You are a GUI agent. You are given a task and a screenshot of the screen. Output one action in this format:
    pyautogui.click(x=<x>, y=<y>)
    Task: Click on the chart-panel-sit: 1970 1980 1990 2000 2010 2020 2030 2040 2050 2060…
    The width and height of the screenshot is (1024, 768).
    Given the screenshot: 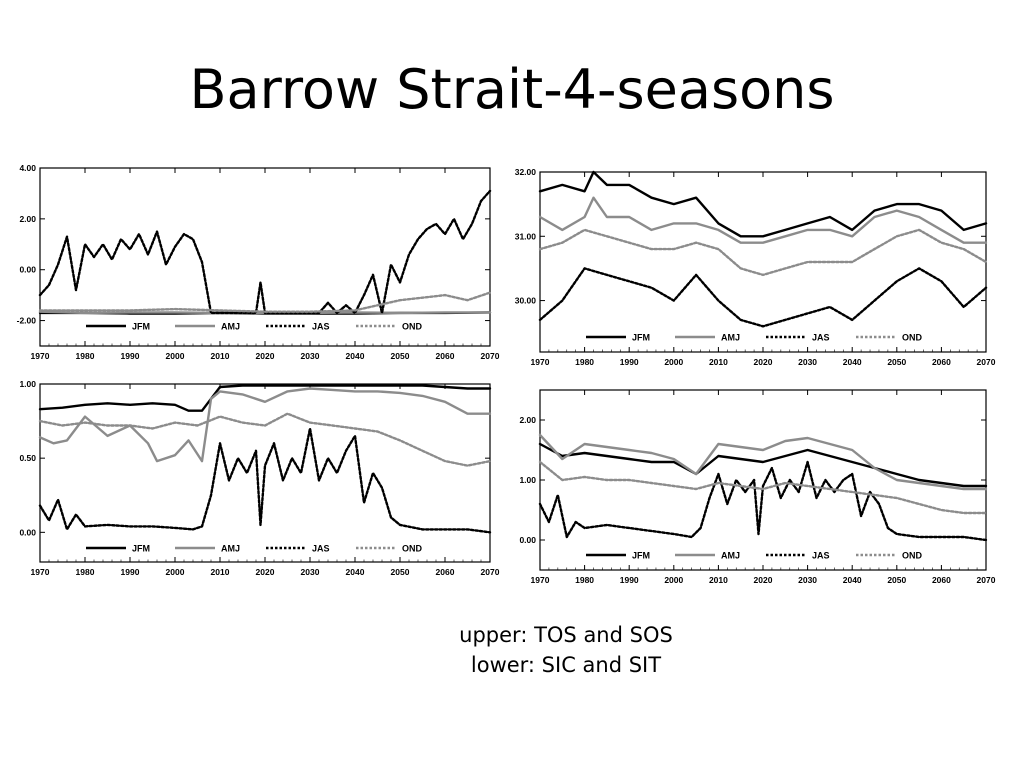 What is the action you would take?
    pyautogui.click(x=752, y=485)
    